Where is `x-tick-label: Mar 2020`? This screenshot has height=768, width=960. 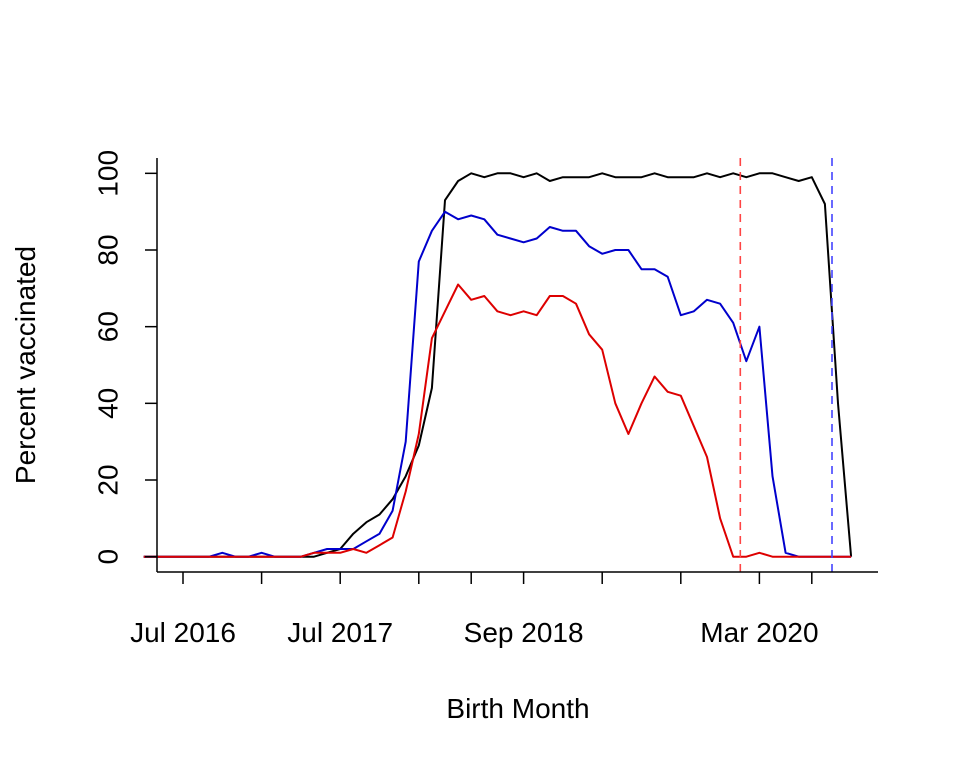
x-tick-label: Mar 2020 is located at coordinates (759, 632).